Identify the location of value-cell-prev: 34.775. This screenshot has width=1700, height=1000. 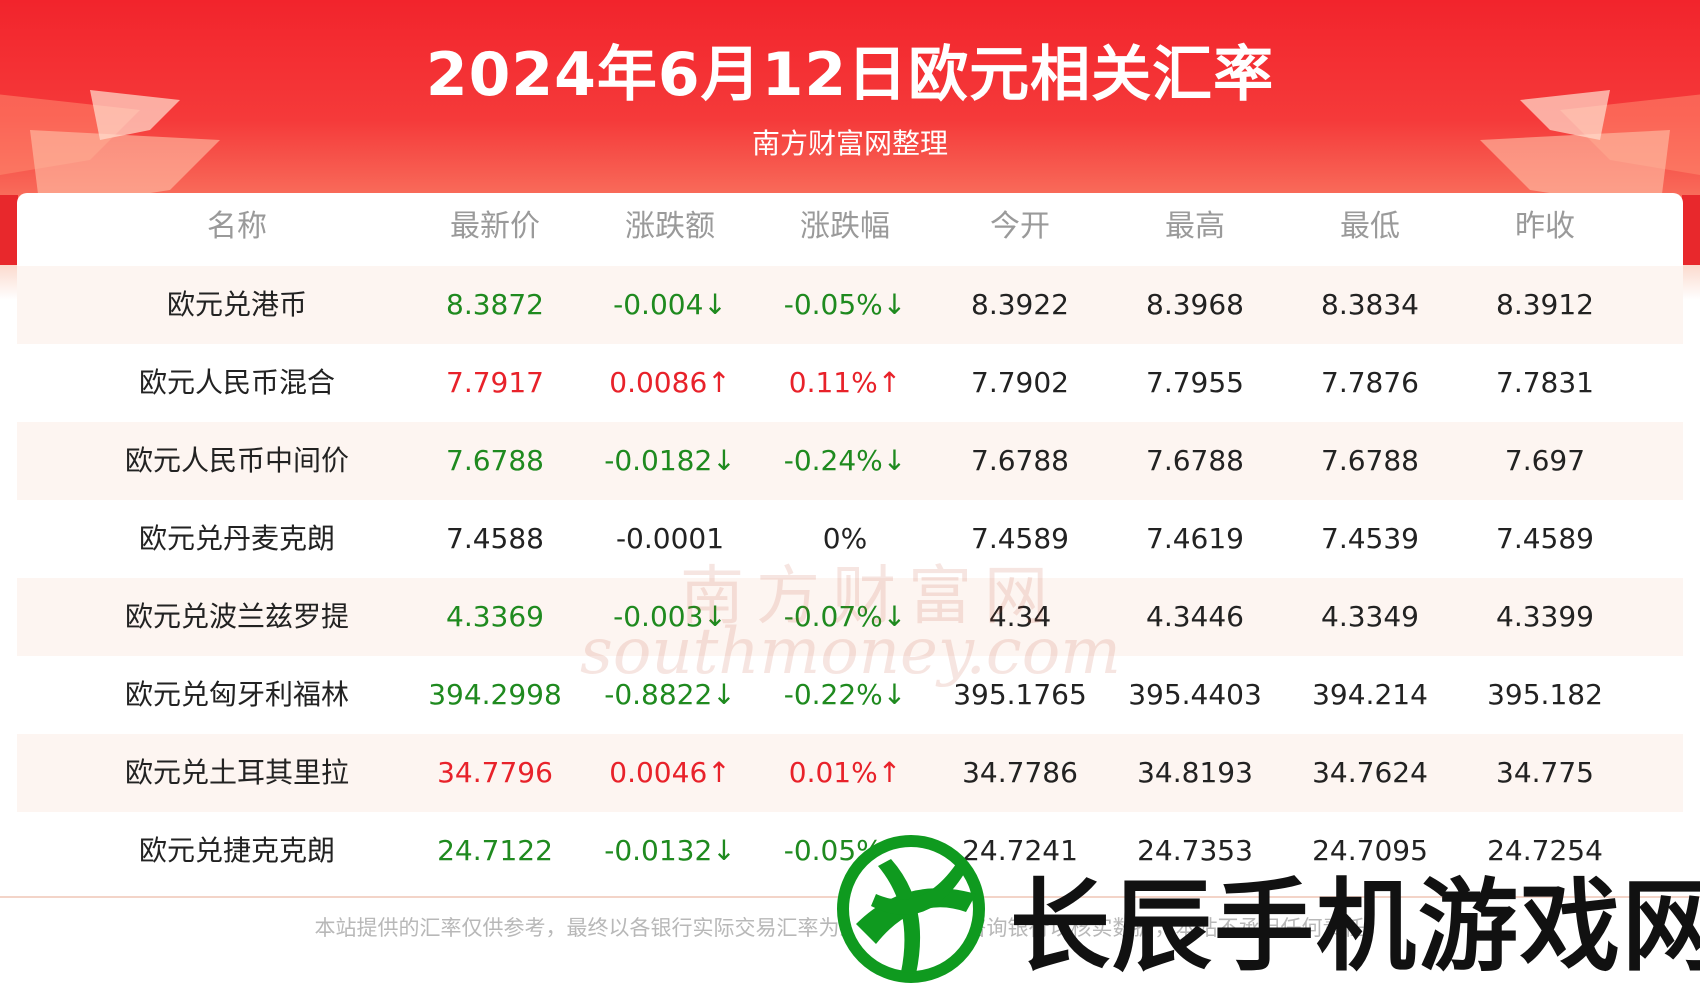
(1545, 772).